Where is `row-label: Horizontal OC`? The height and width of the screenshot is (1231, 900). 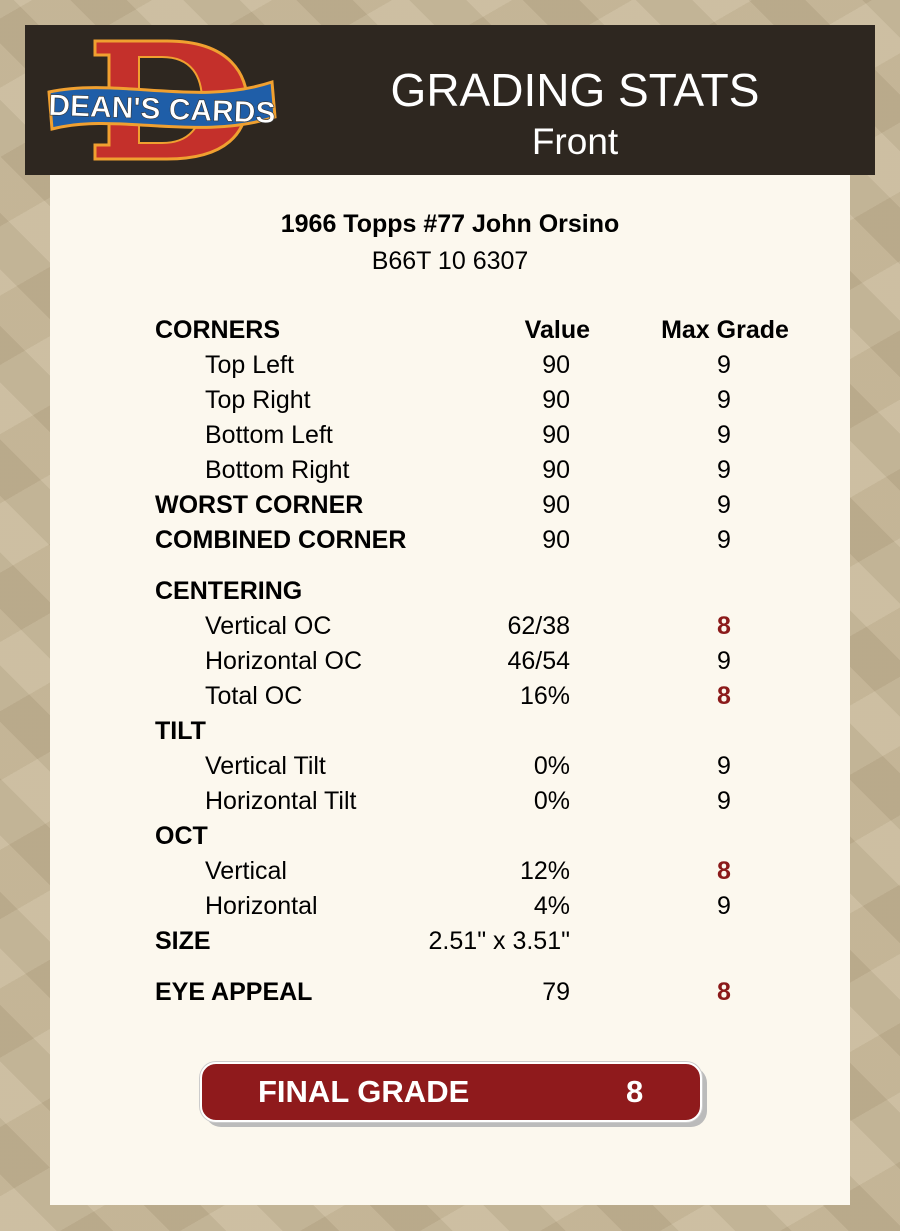
row-label: Horizontal OC is located at coordinates (283, 661).